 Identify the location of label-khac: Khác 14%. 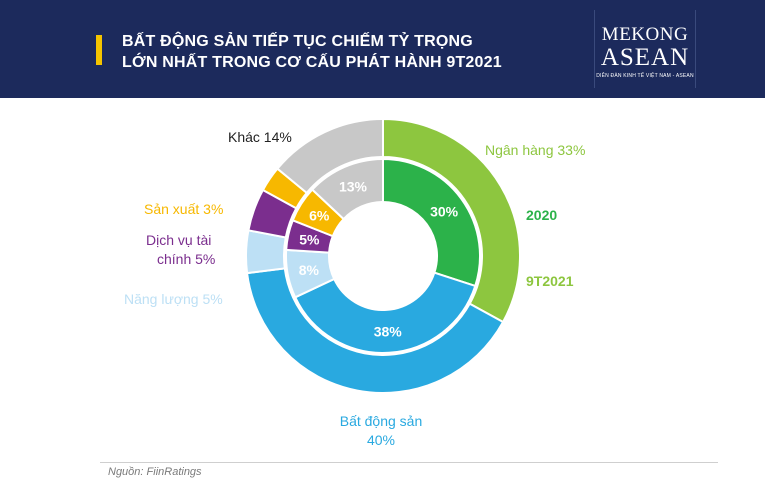
(260, 137).